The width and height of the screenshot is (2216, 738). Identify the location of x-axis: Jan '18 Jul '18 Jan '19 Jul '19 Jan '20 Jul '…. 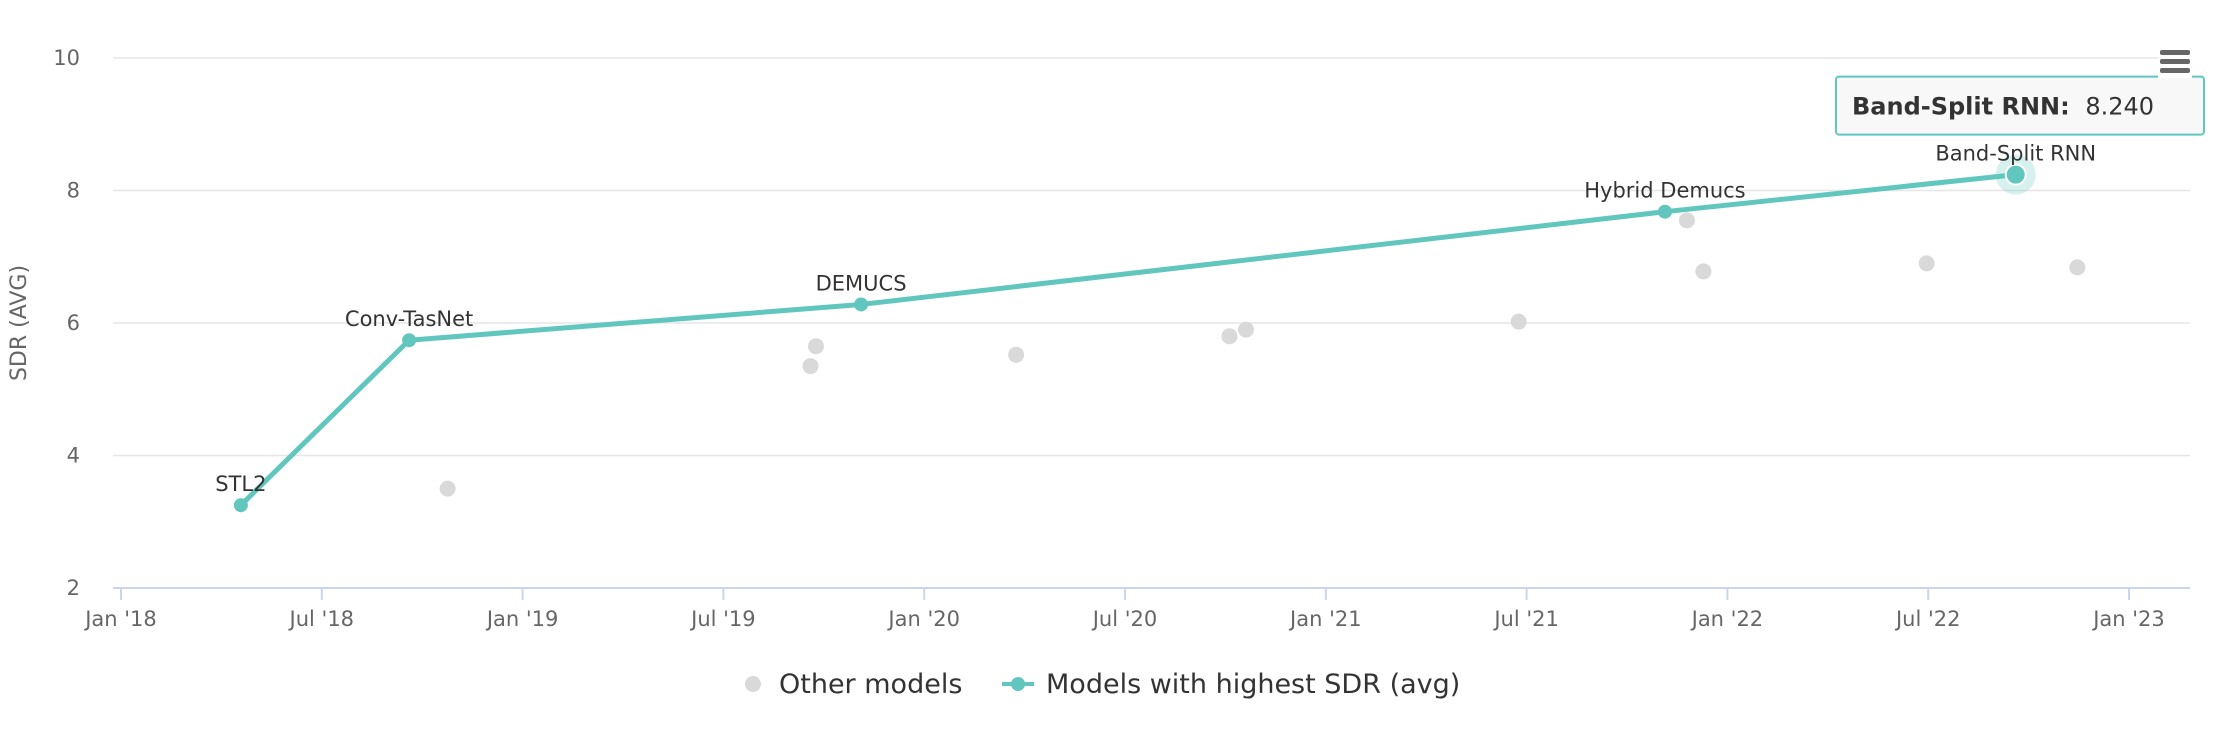
(1136, 609).